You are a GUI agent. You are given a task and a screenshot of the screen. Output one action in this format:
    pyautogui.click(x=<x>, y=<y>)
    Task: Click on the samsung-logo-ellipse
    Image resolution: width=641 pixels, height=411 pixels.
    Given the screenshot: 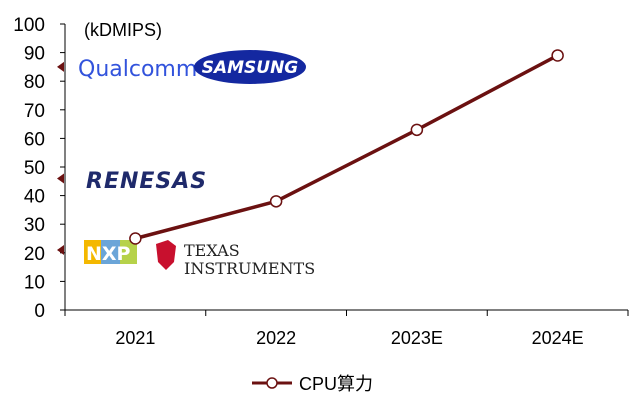 What is the action you would take?
    pyautogui.click(x=250, y=67)
    